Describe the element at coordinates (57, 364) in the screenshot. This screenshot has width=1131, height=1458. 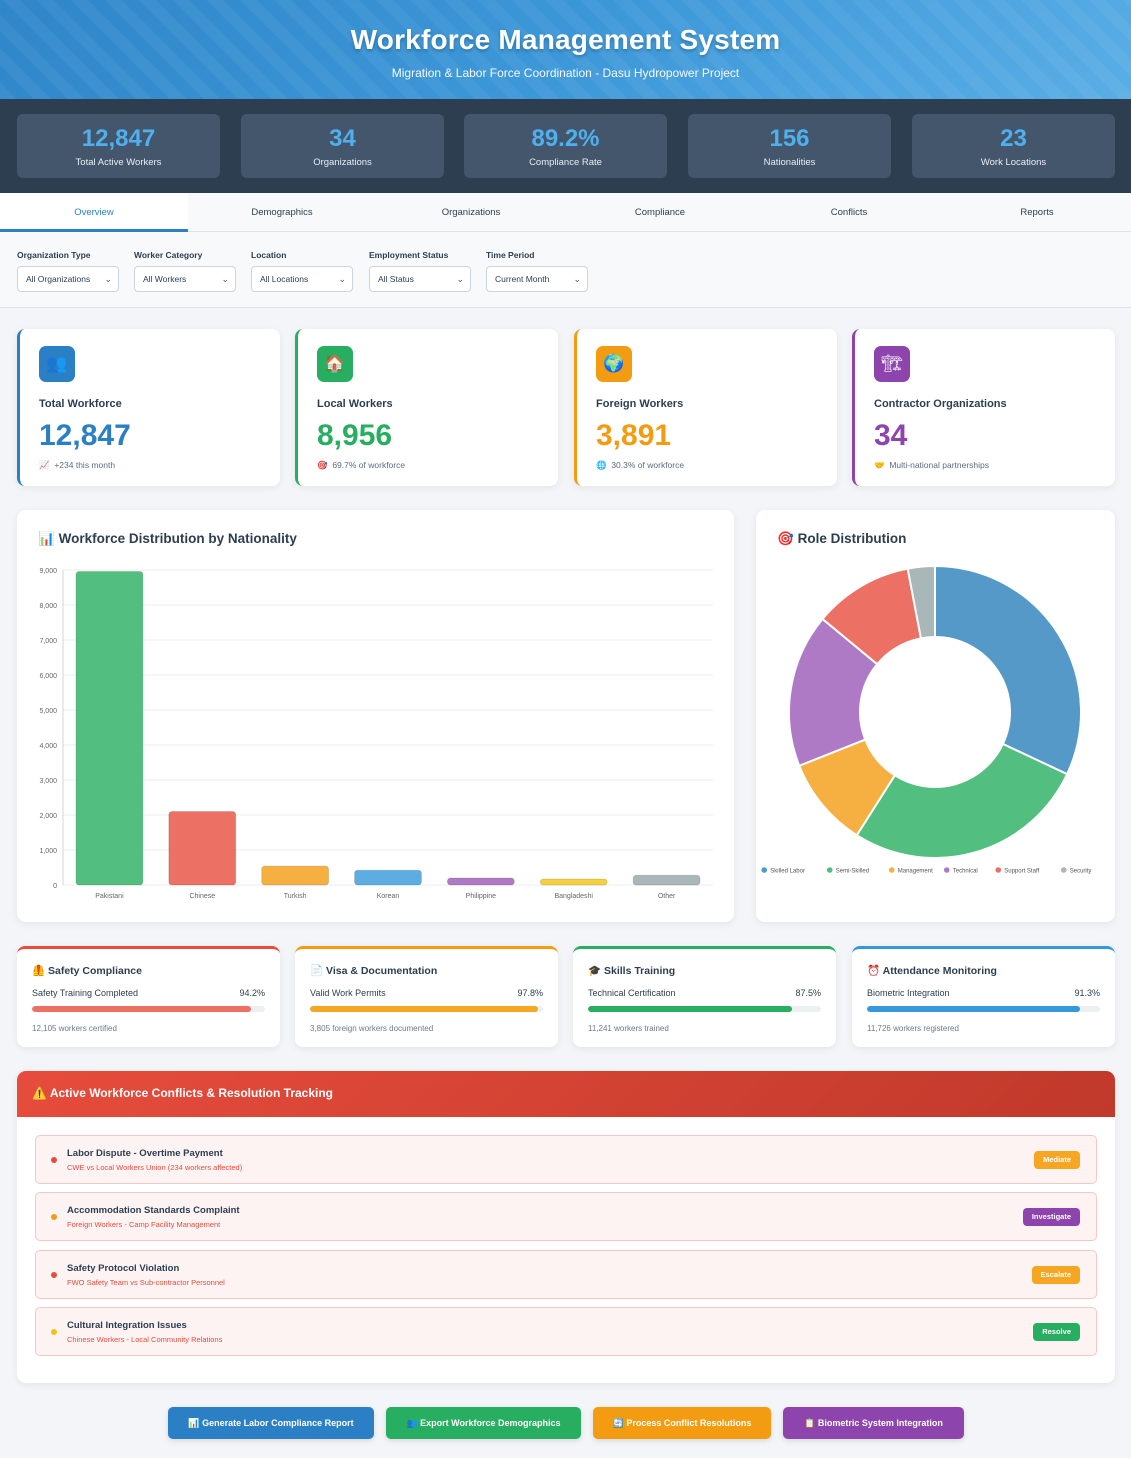
I see `people-icon: 👥` at that location.